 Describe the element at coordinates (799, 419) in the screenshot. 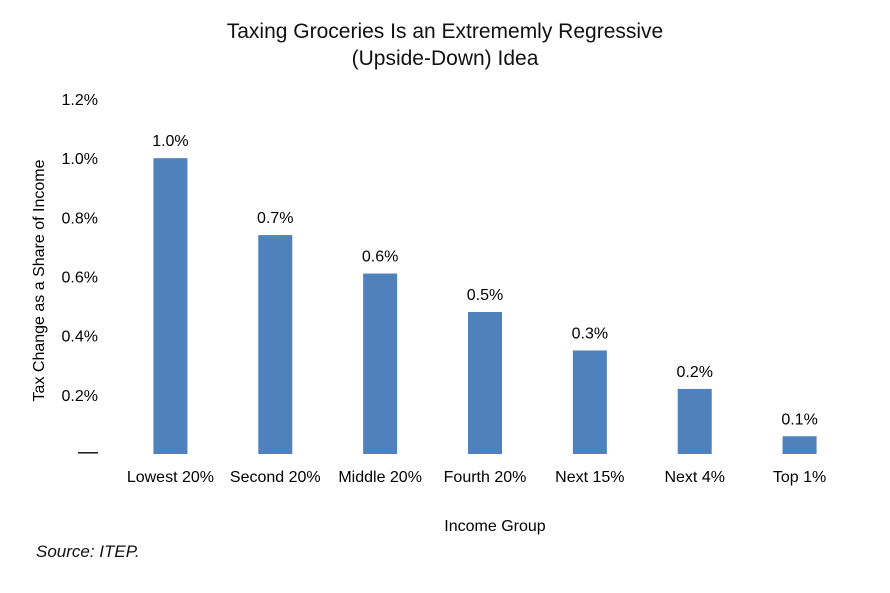

I see `data-label: 0.1%` at that location.